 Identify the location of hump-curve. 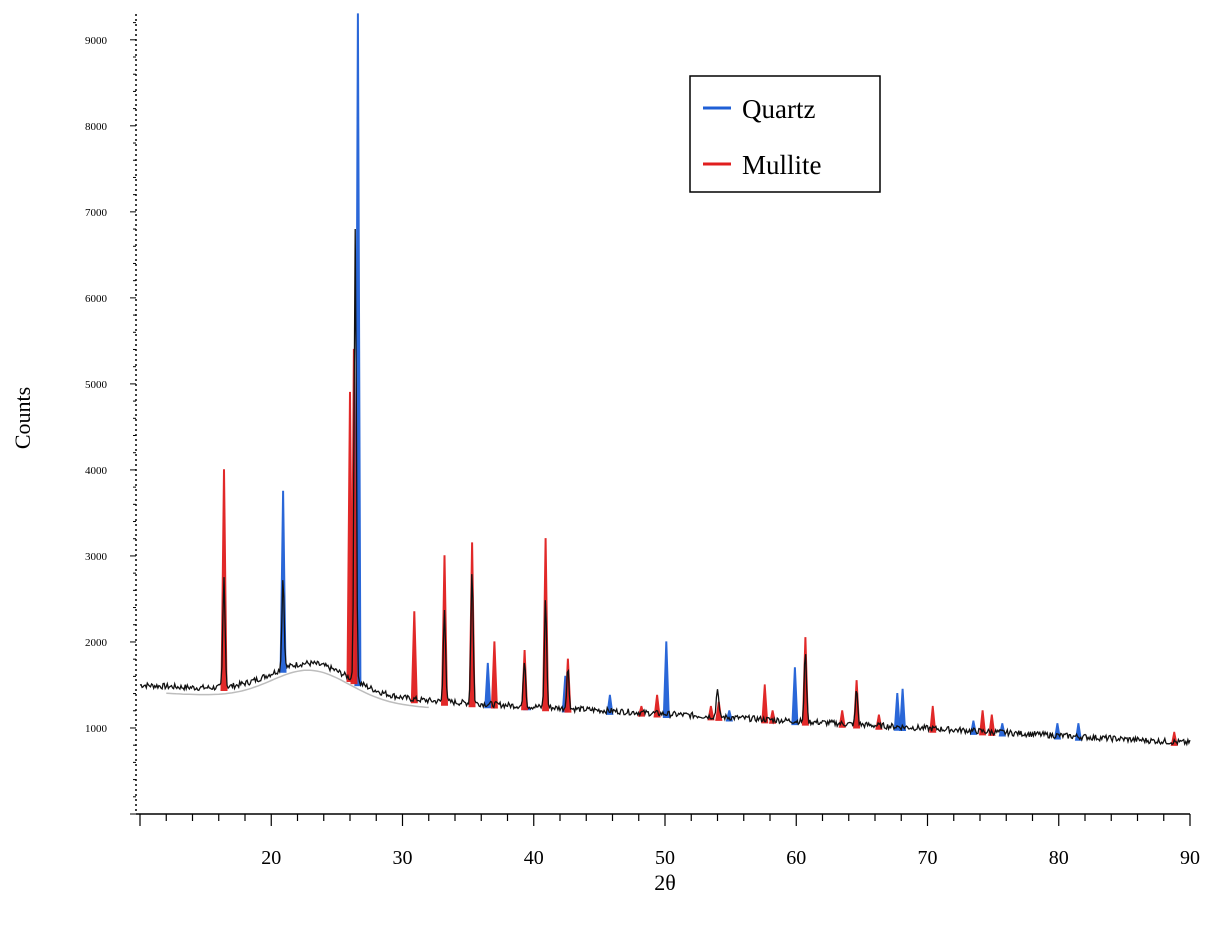
(297, 689).